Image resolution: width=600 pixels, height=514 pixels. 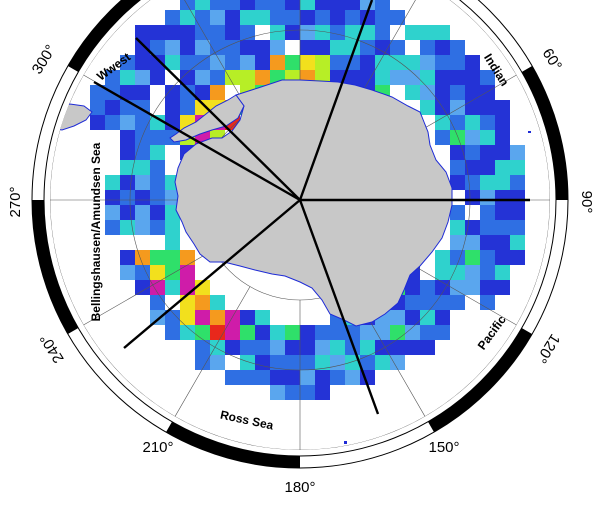 What do you see at coordinates (299, 487) in the screenshot?
I see `label-180: 180°` at bounding box center [299, 487].